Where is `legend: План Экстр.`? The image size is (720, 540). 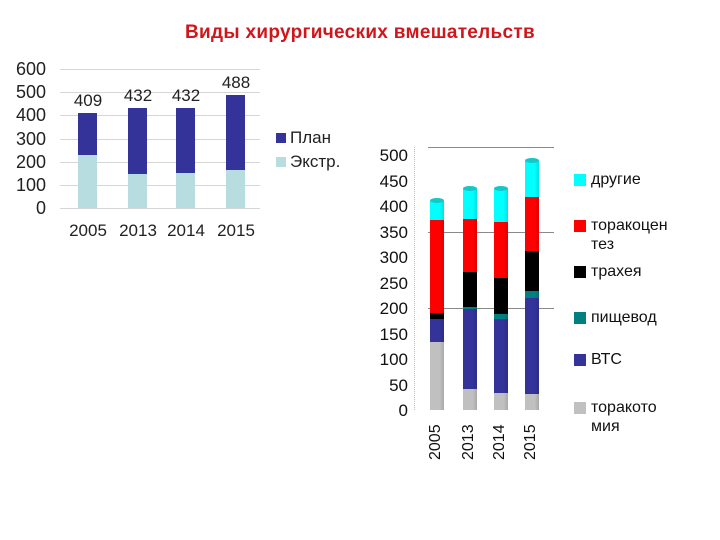
legend: План Экстр. is located at coordinates (308, 150).